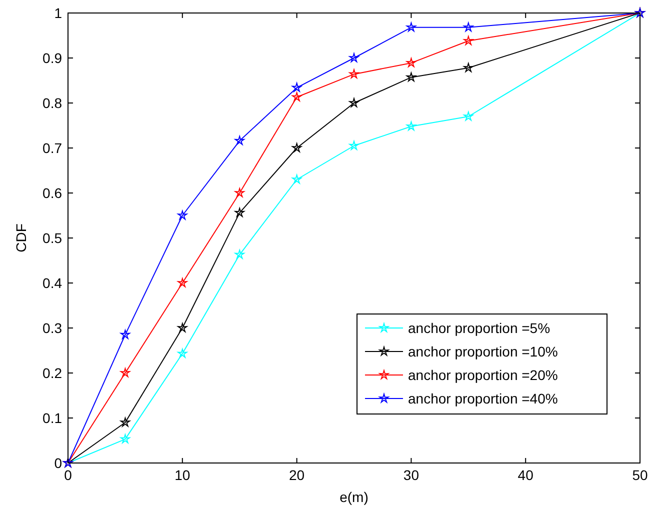 The height and width of the screenshot is (510, 661). I want to click on y-tick-label: 0.5, so click(52, 238).